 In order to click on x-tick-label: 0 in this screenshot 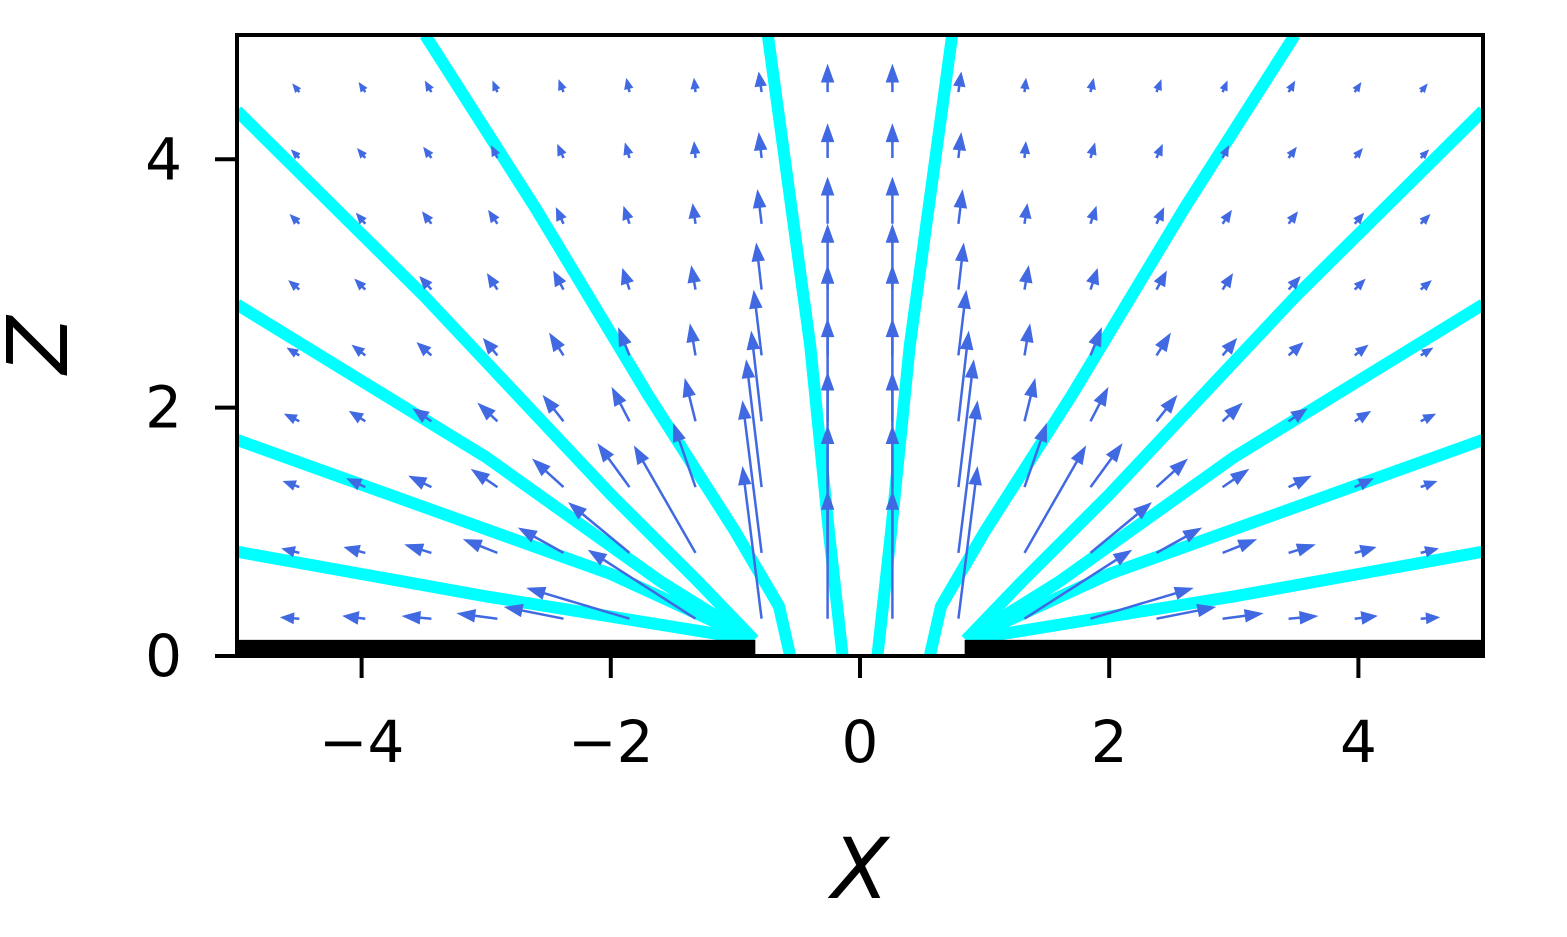, I will do `click(860, 742)`.